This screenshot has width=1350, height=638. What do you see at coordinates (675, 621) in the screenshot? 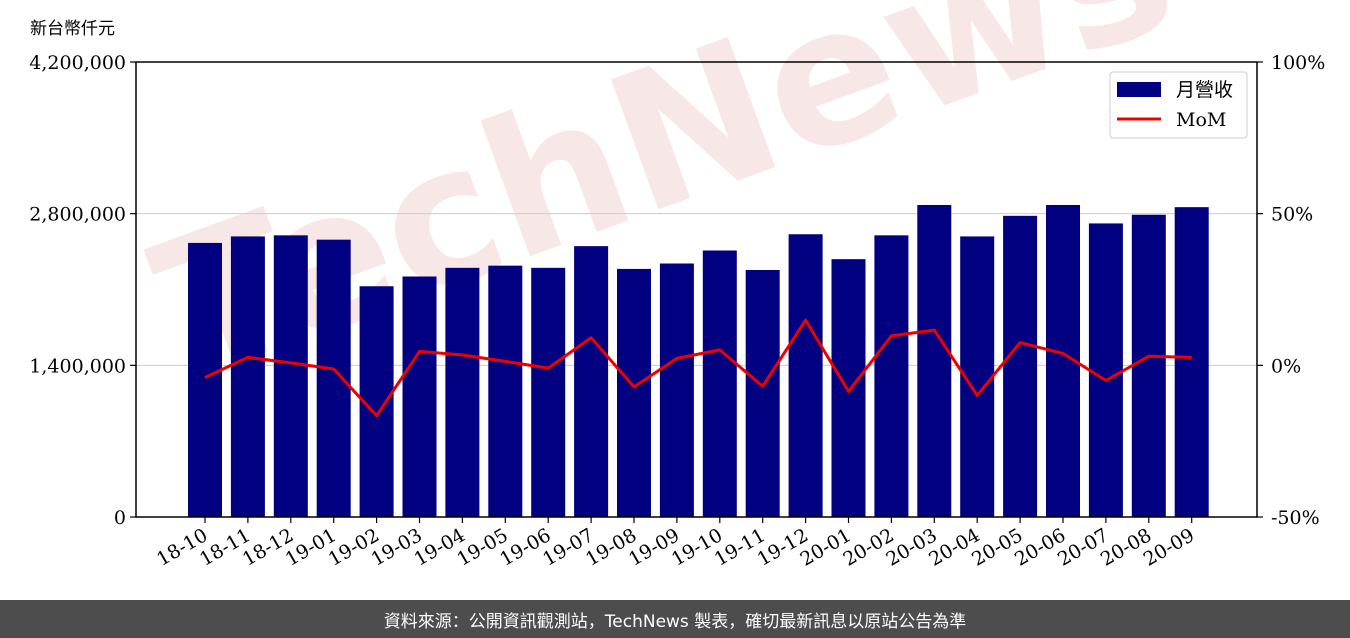
I see `footer-text: 資料來源：公開資訊觀測站，TechNews 製表，確切最新訊息以原站公告為準` at bounding box center [675, 621].